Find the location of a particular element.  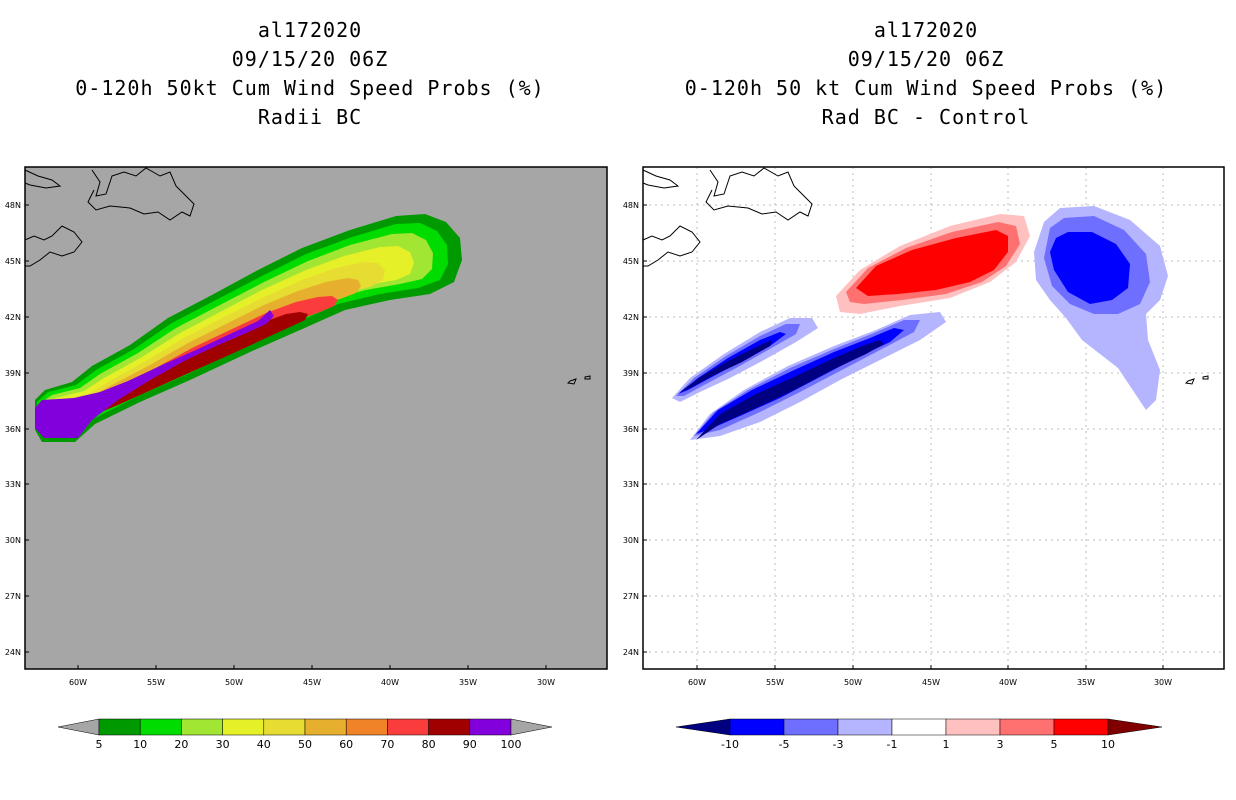

right-colorbar: -10 -5 -3 -1 1 3 5 10 is located at coordinates (919, 734).